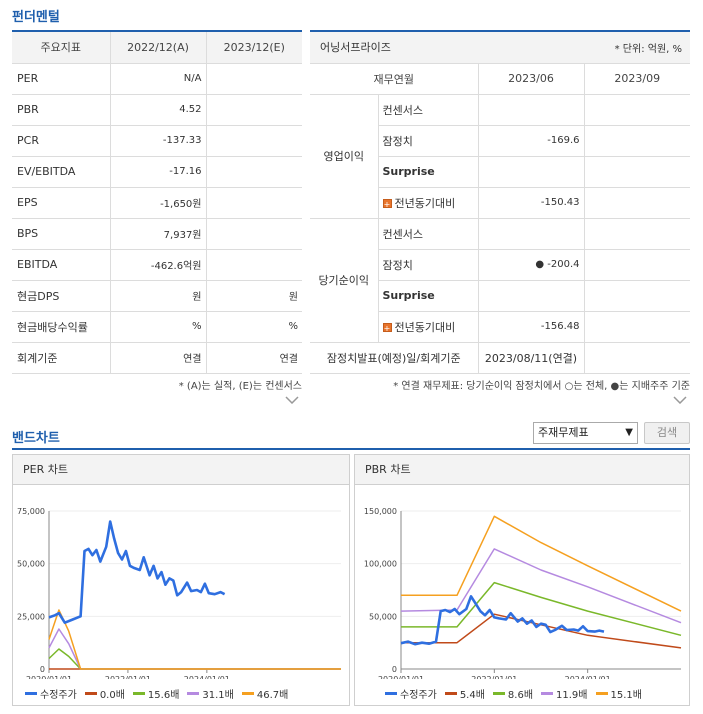 The image size is (703, 714). Describe the element at coordinates (36, 438) in the screenshot. I see `band-title: 밴드차트` at that location.